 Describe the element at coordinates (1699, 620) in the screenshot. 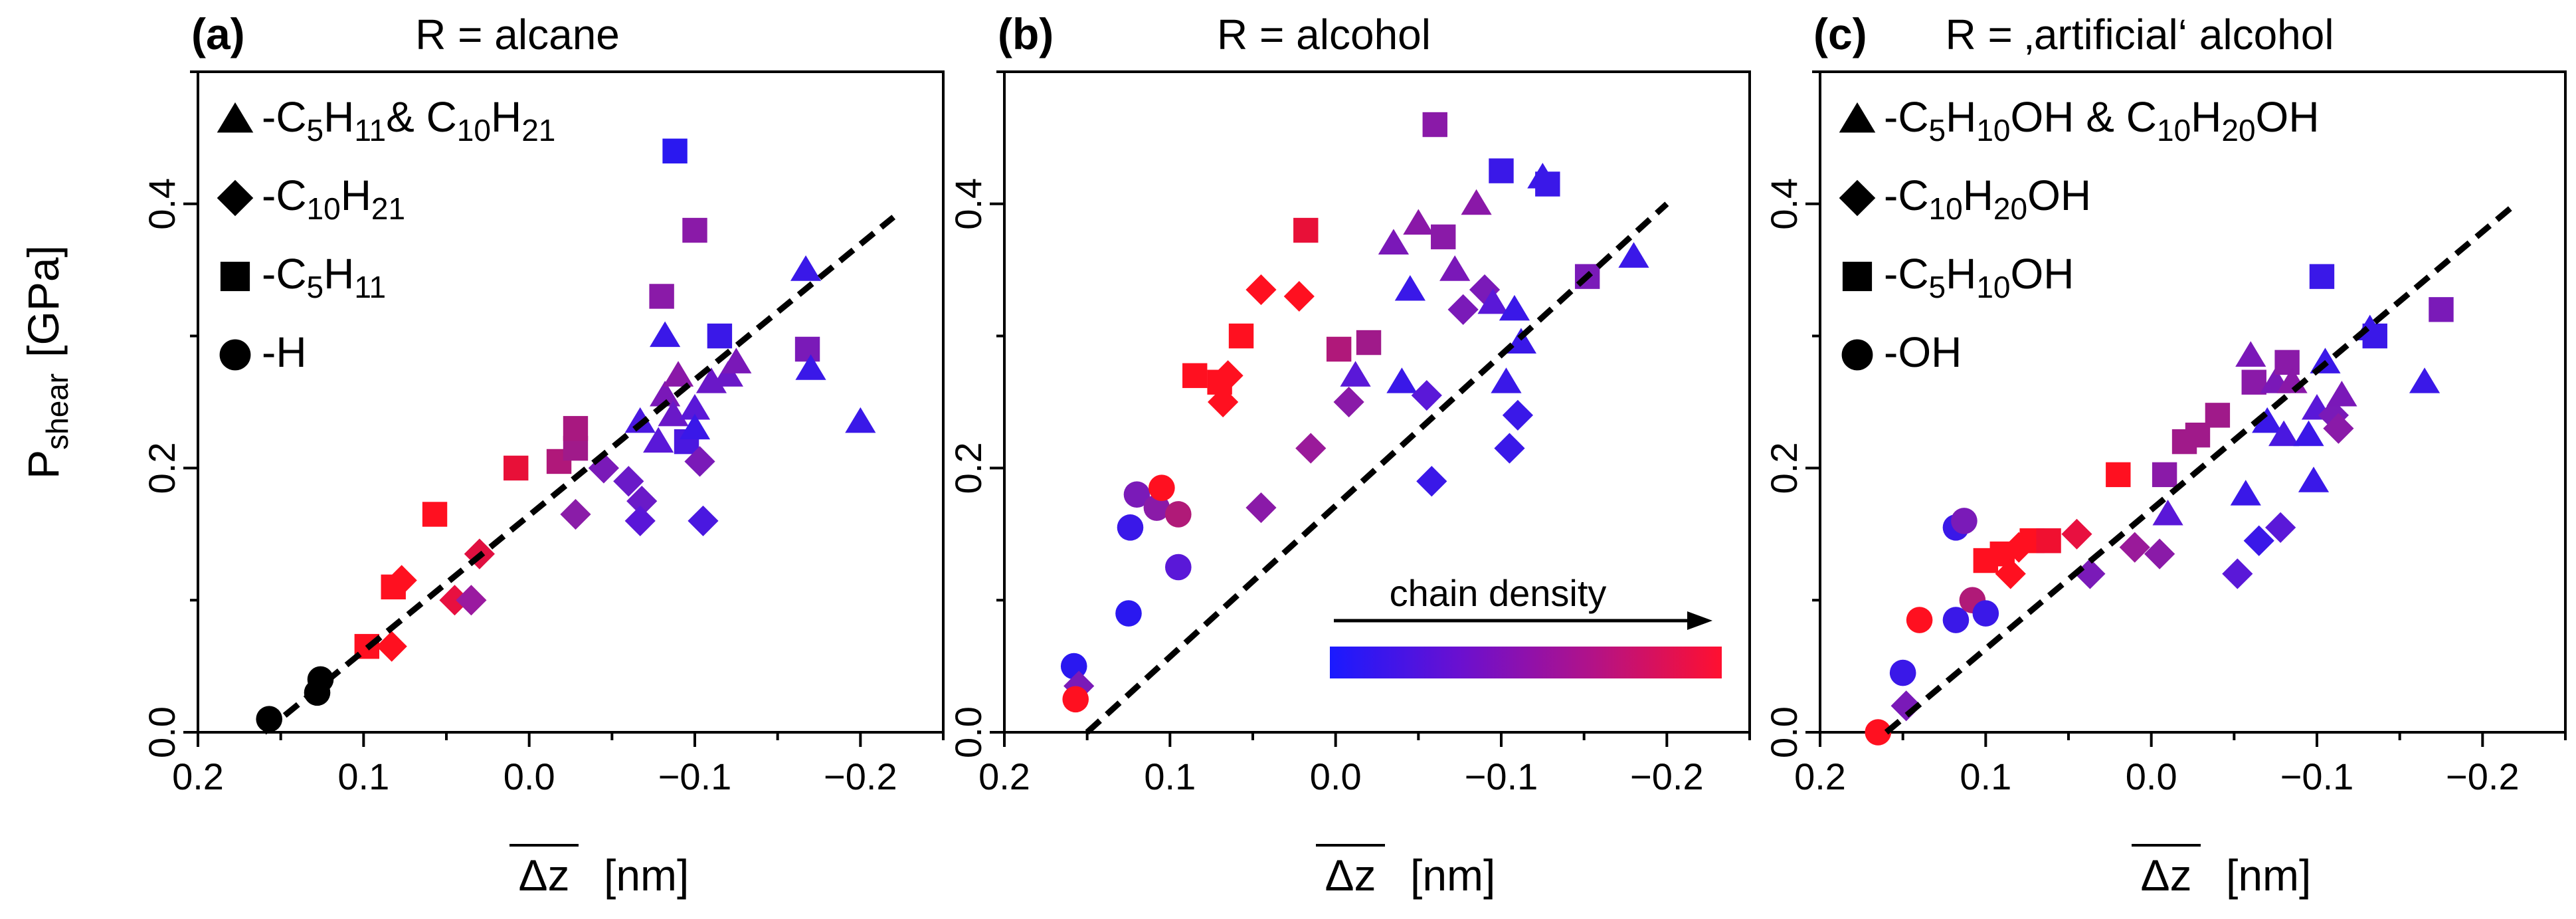

I see `colorbar-arrow-head` at that location.